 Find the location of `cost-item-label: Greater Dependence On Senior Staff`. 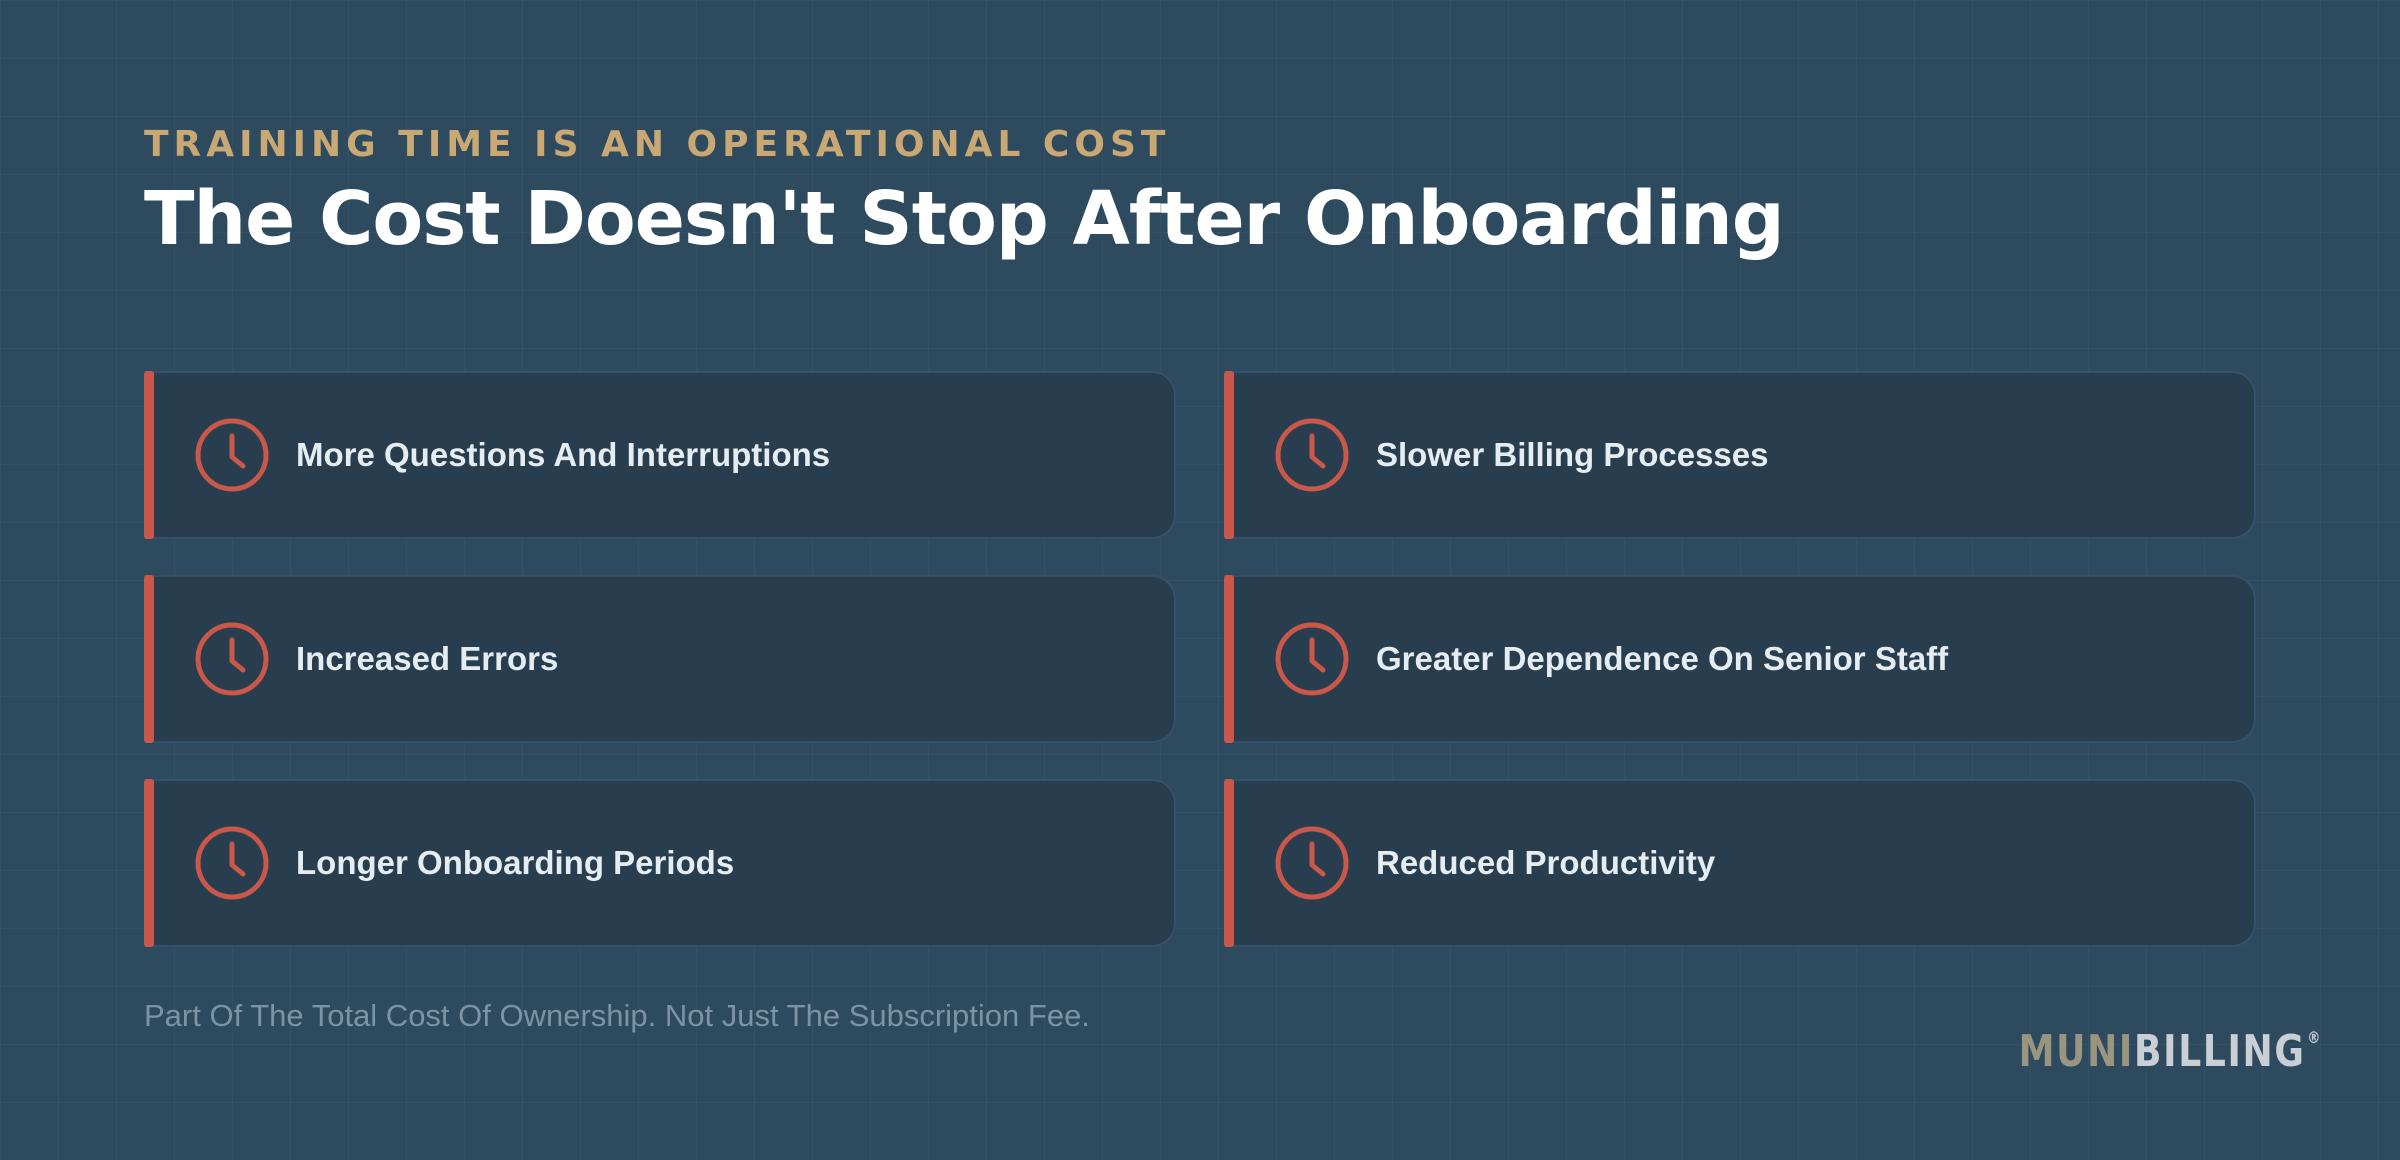

cost-item-label: Greater Dependence On Senior Staff is located at coordinates (1662, 658).